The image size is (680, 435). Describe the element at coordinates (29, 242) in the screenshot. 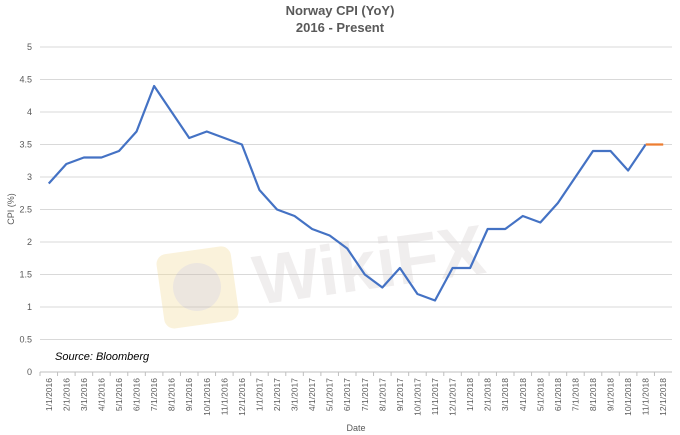

I see `y-tick-label: 2` at that location.